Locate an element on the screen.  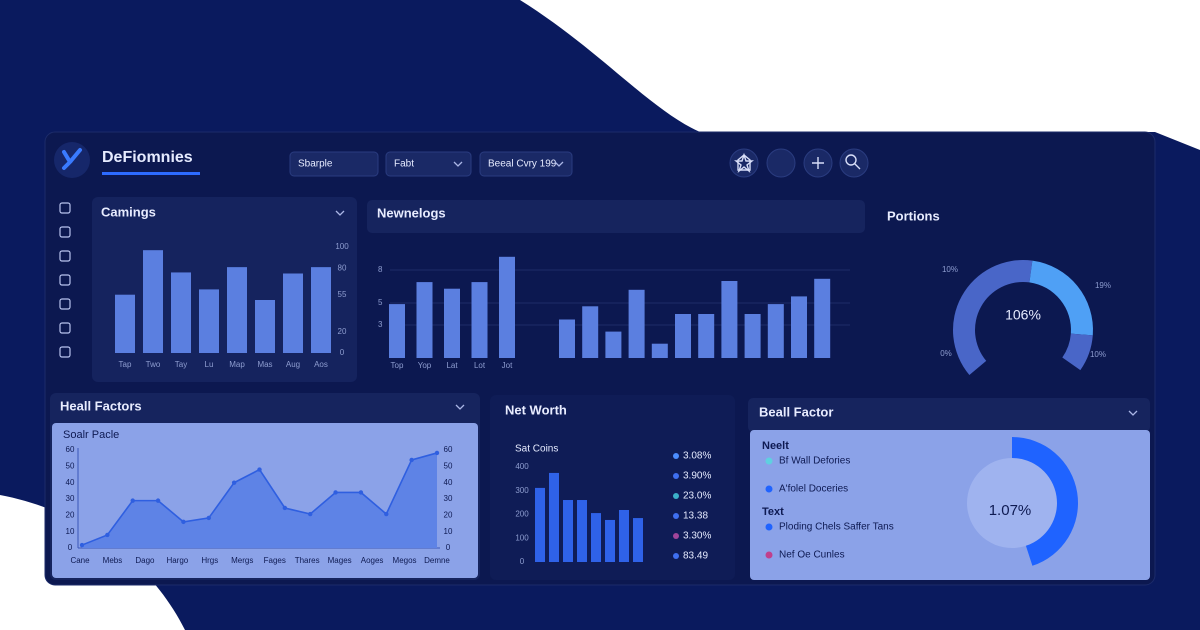
y-tick-label: 40 is located at coordinates (70, 482).